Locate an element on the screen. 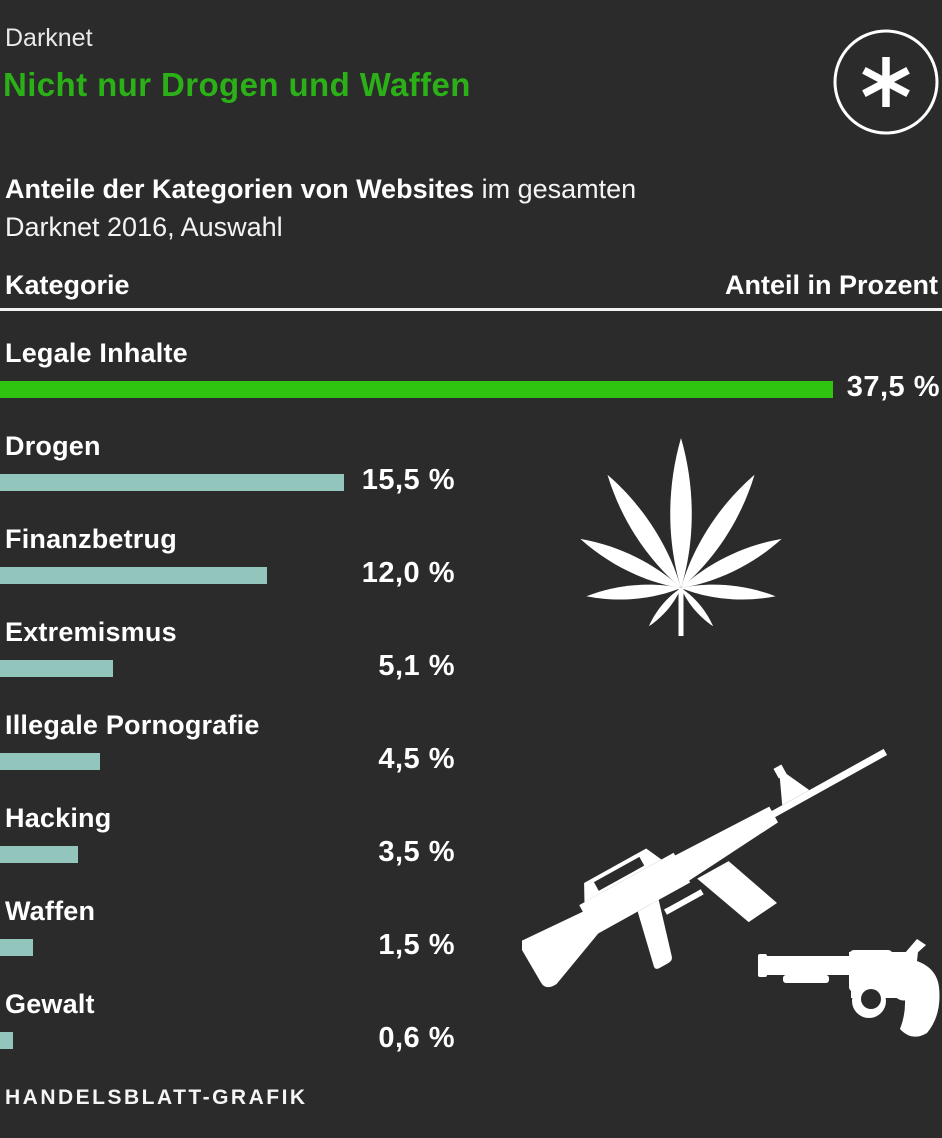  category-label: Finanzbetrug is located at coordinates (91, 539).